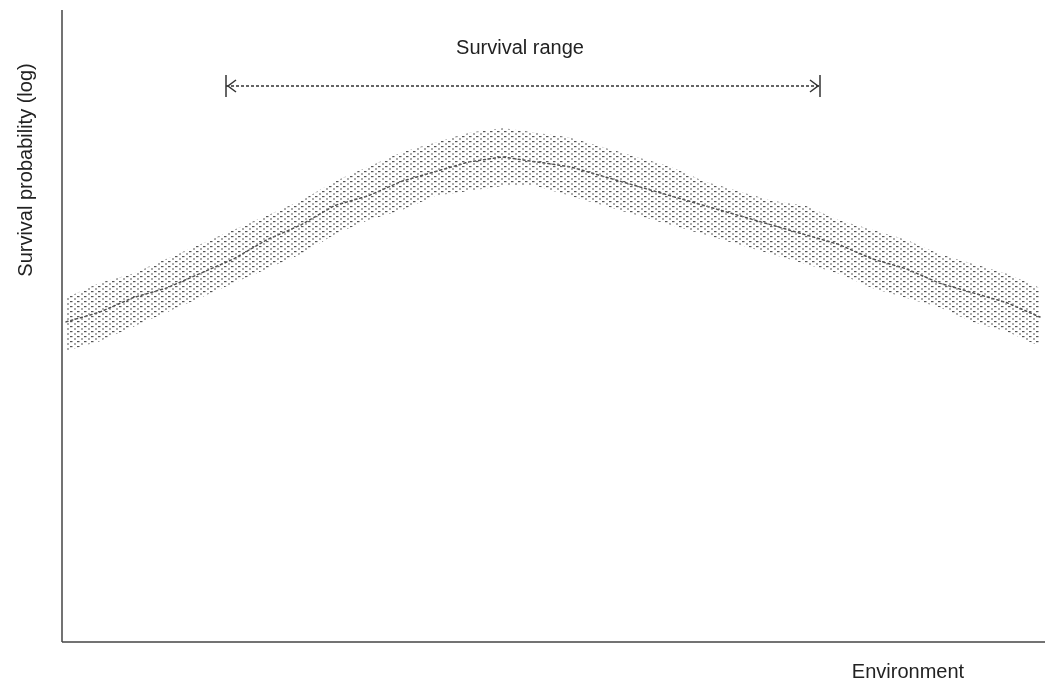 This screenshot has height=684, width=1053. Describe the element at coordinates (908, 671) in the screenshot. I see `x-axis-title: Environment` at that location.